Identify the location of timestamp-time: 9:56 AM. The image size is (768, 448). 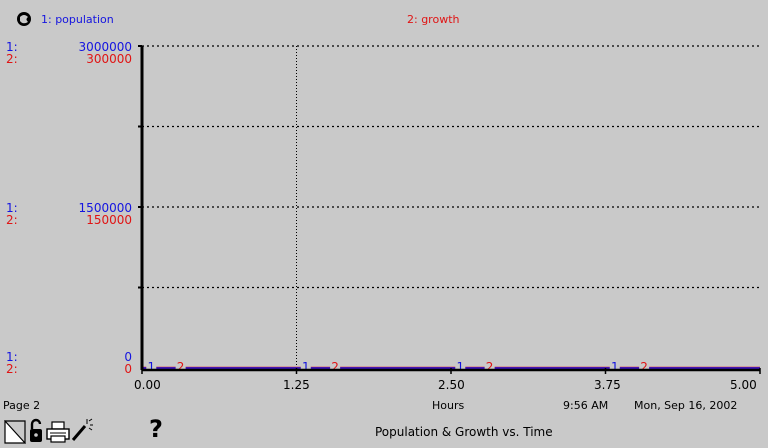
(586, 405).